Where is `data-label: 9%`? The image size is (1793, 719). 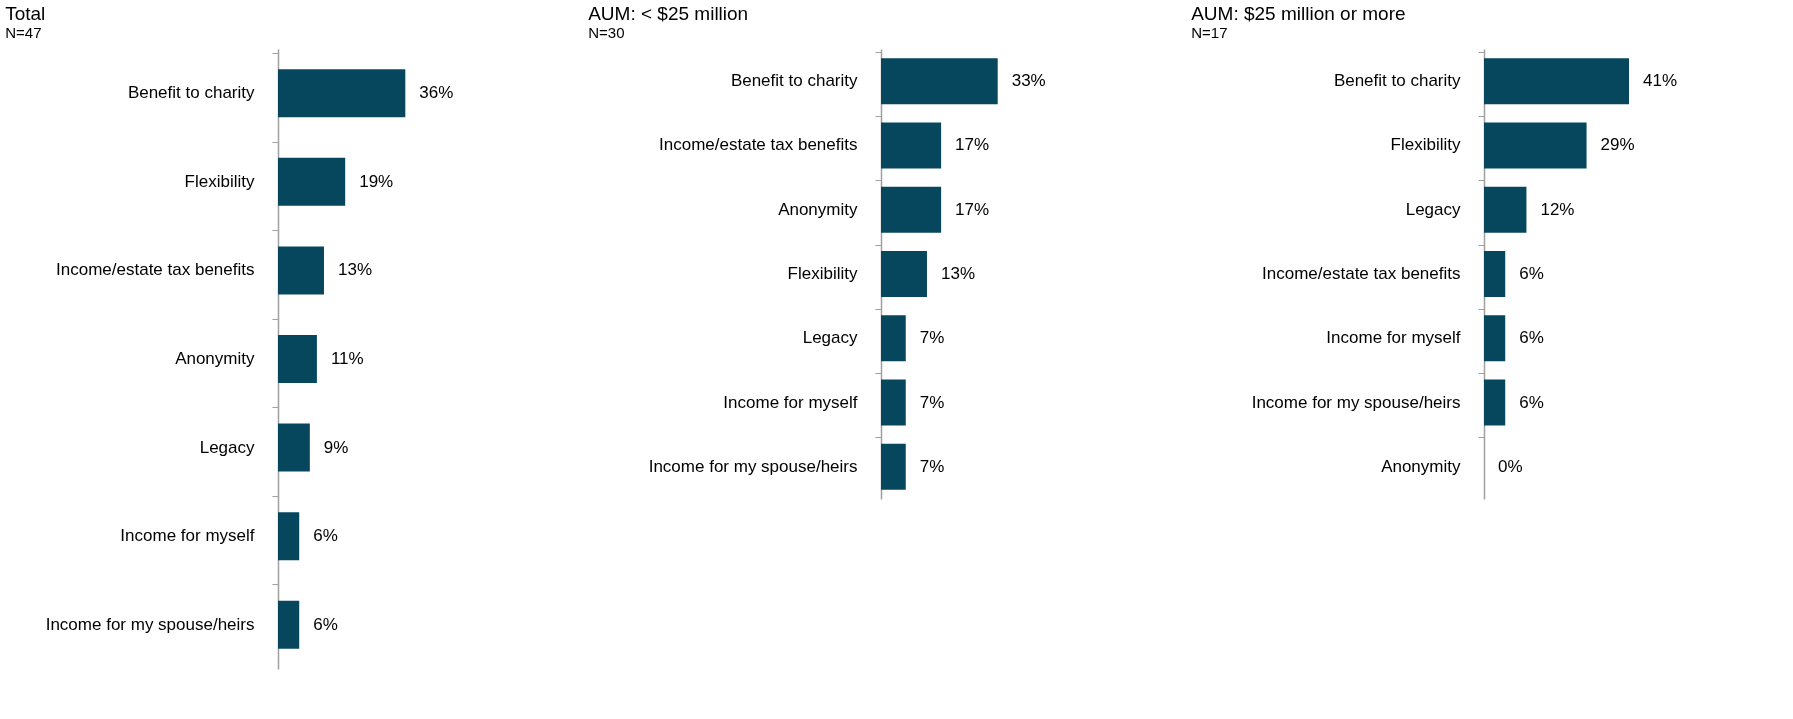
data-label: 9% is located at coordinates (336, 447).